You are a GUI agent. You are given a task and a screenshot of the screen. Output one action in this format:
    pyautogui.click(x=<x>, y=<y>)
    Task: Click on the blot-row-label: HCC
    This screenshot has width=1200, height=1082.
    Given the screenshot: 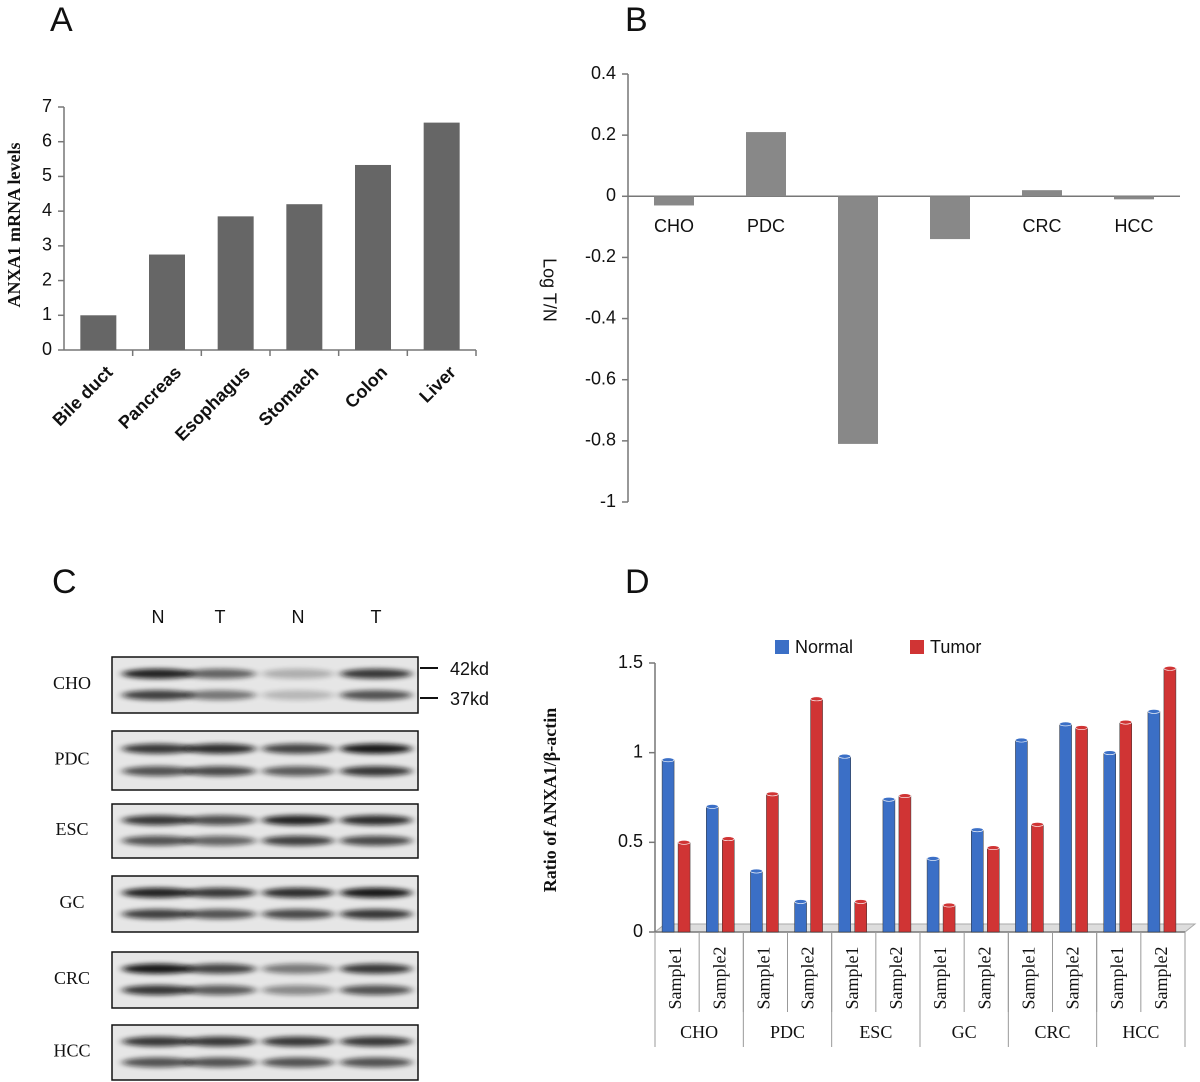 What is the action you would take?
    pyautogui.click(x=71, y=1051)
    